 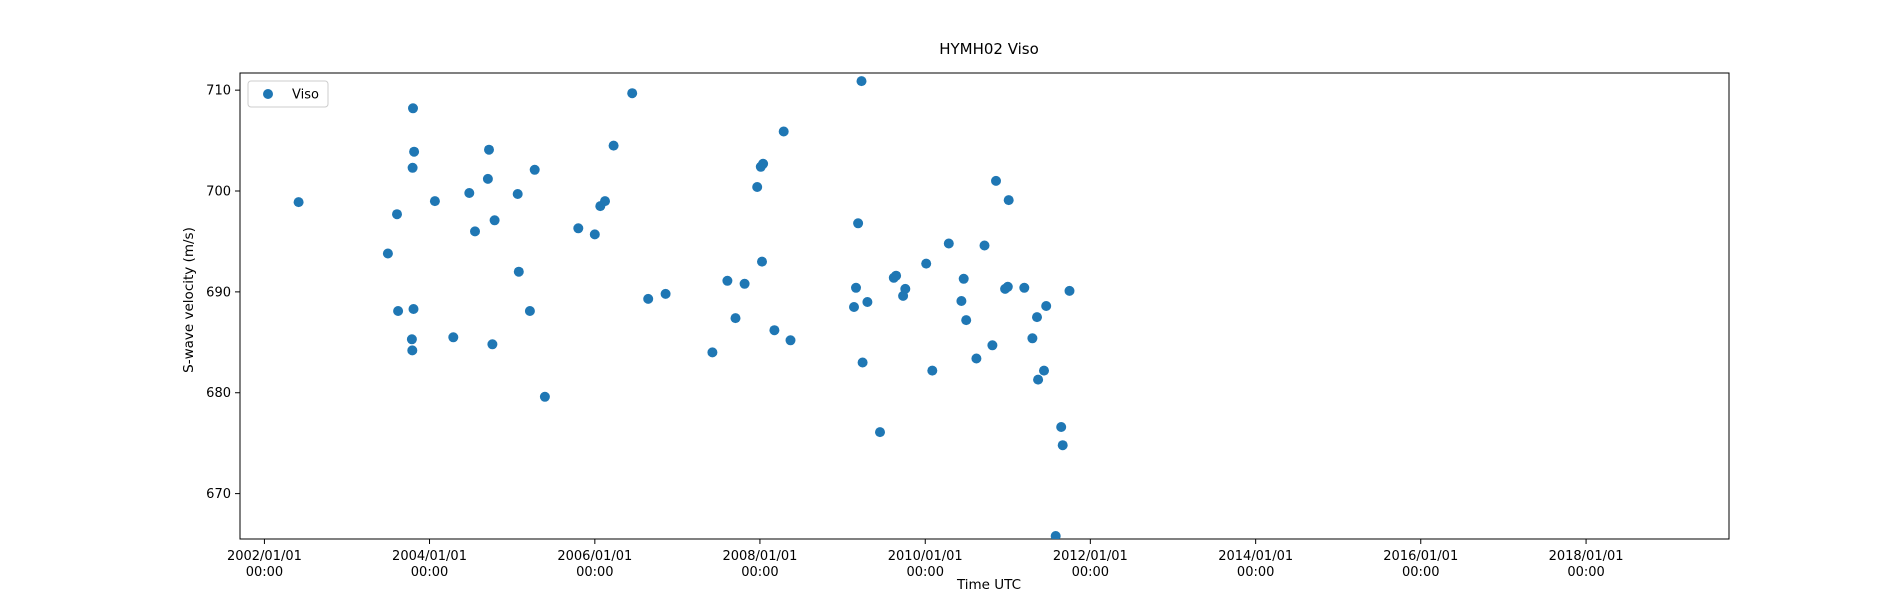 What do you see at coordinates (218, 91) in the screenshot?
I see `y-tick-label: 710` at bounding box center [218, 91].